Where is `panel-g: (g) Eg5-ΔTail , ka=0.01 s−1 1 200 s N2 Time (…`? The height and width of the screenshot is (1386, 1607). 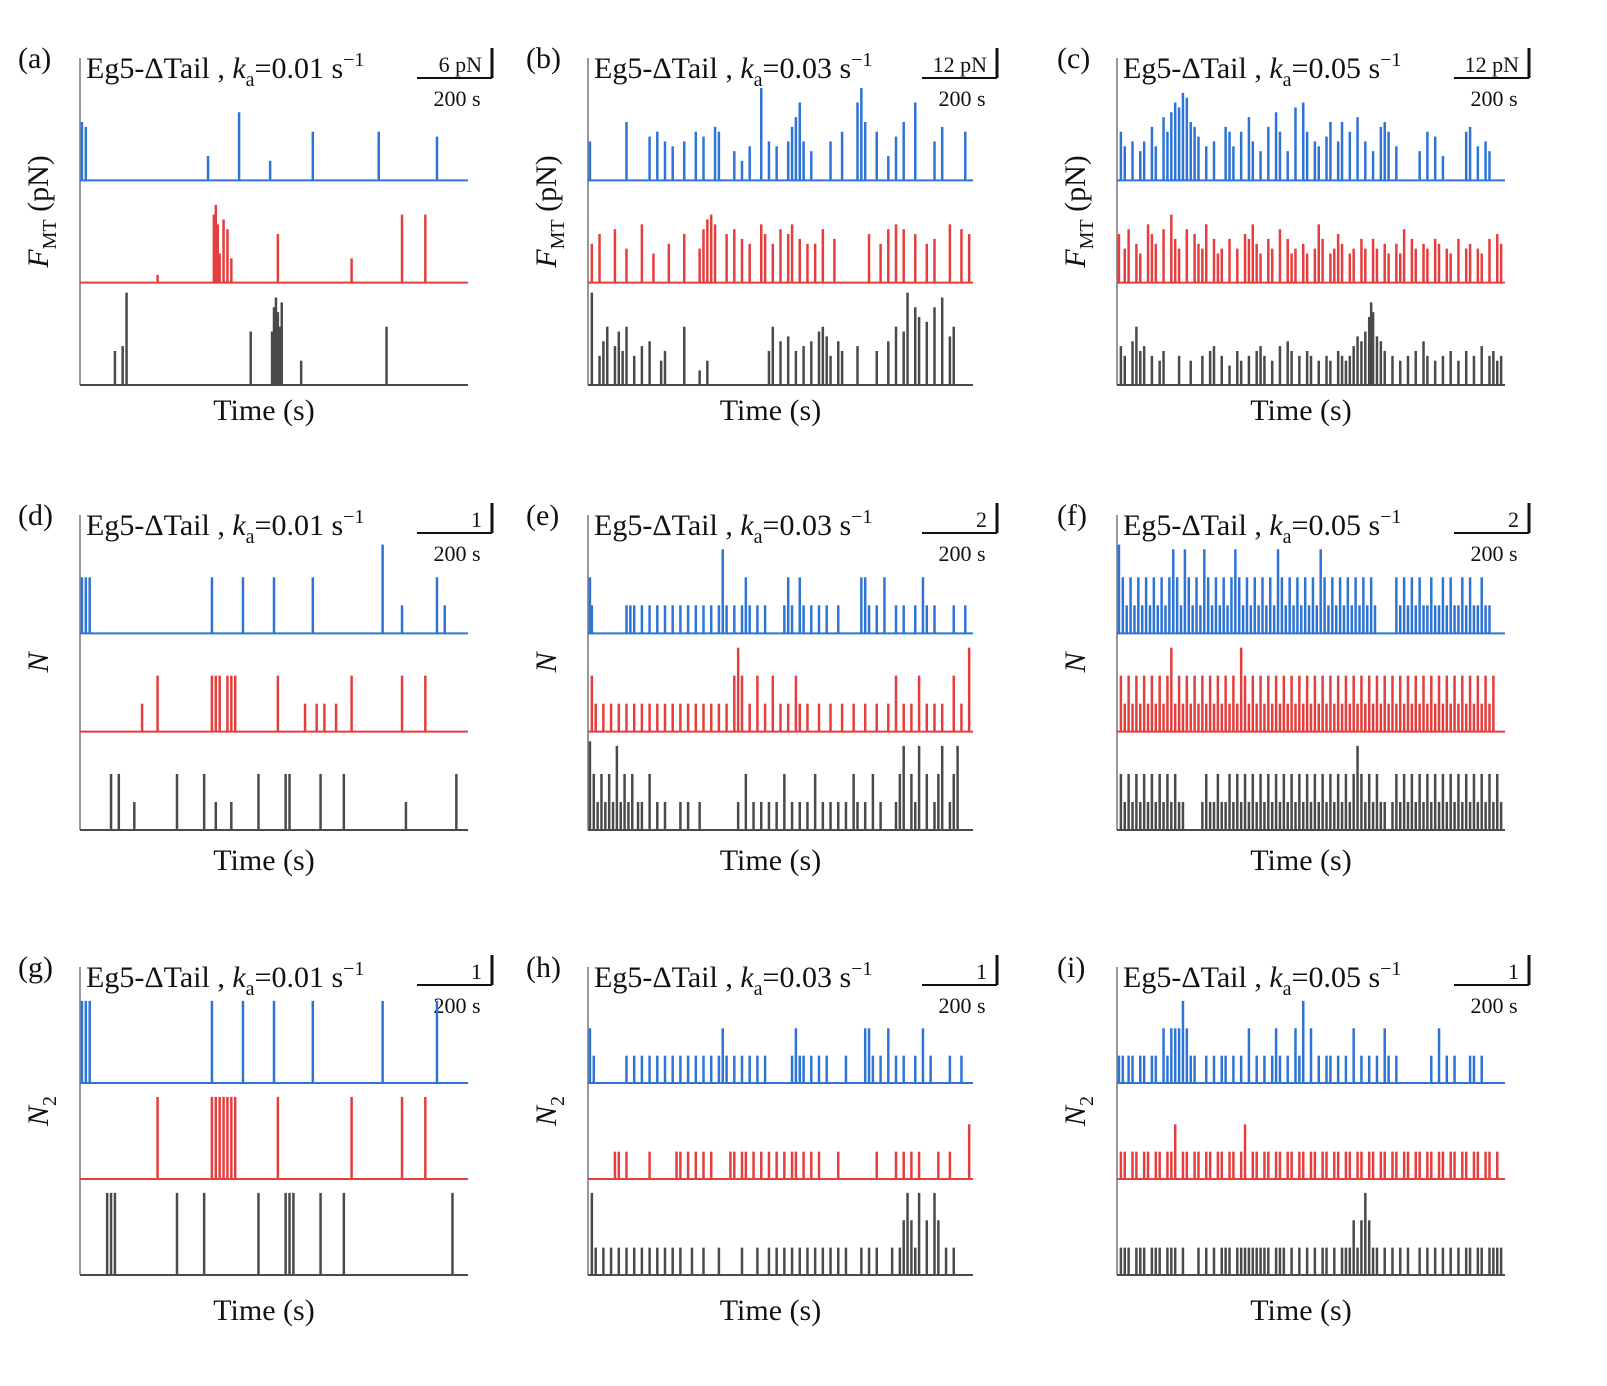 panel-g: (g) Eg5-ΔTail , ka=0.01 s−1 1 200 s N2 Time (… is located at coordinates (256, 1139).